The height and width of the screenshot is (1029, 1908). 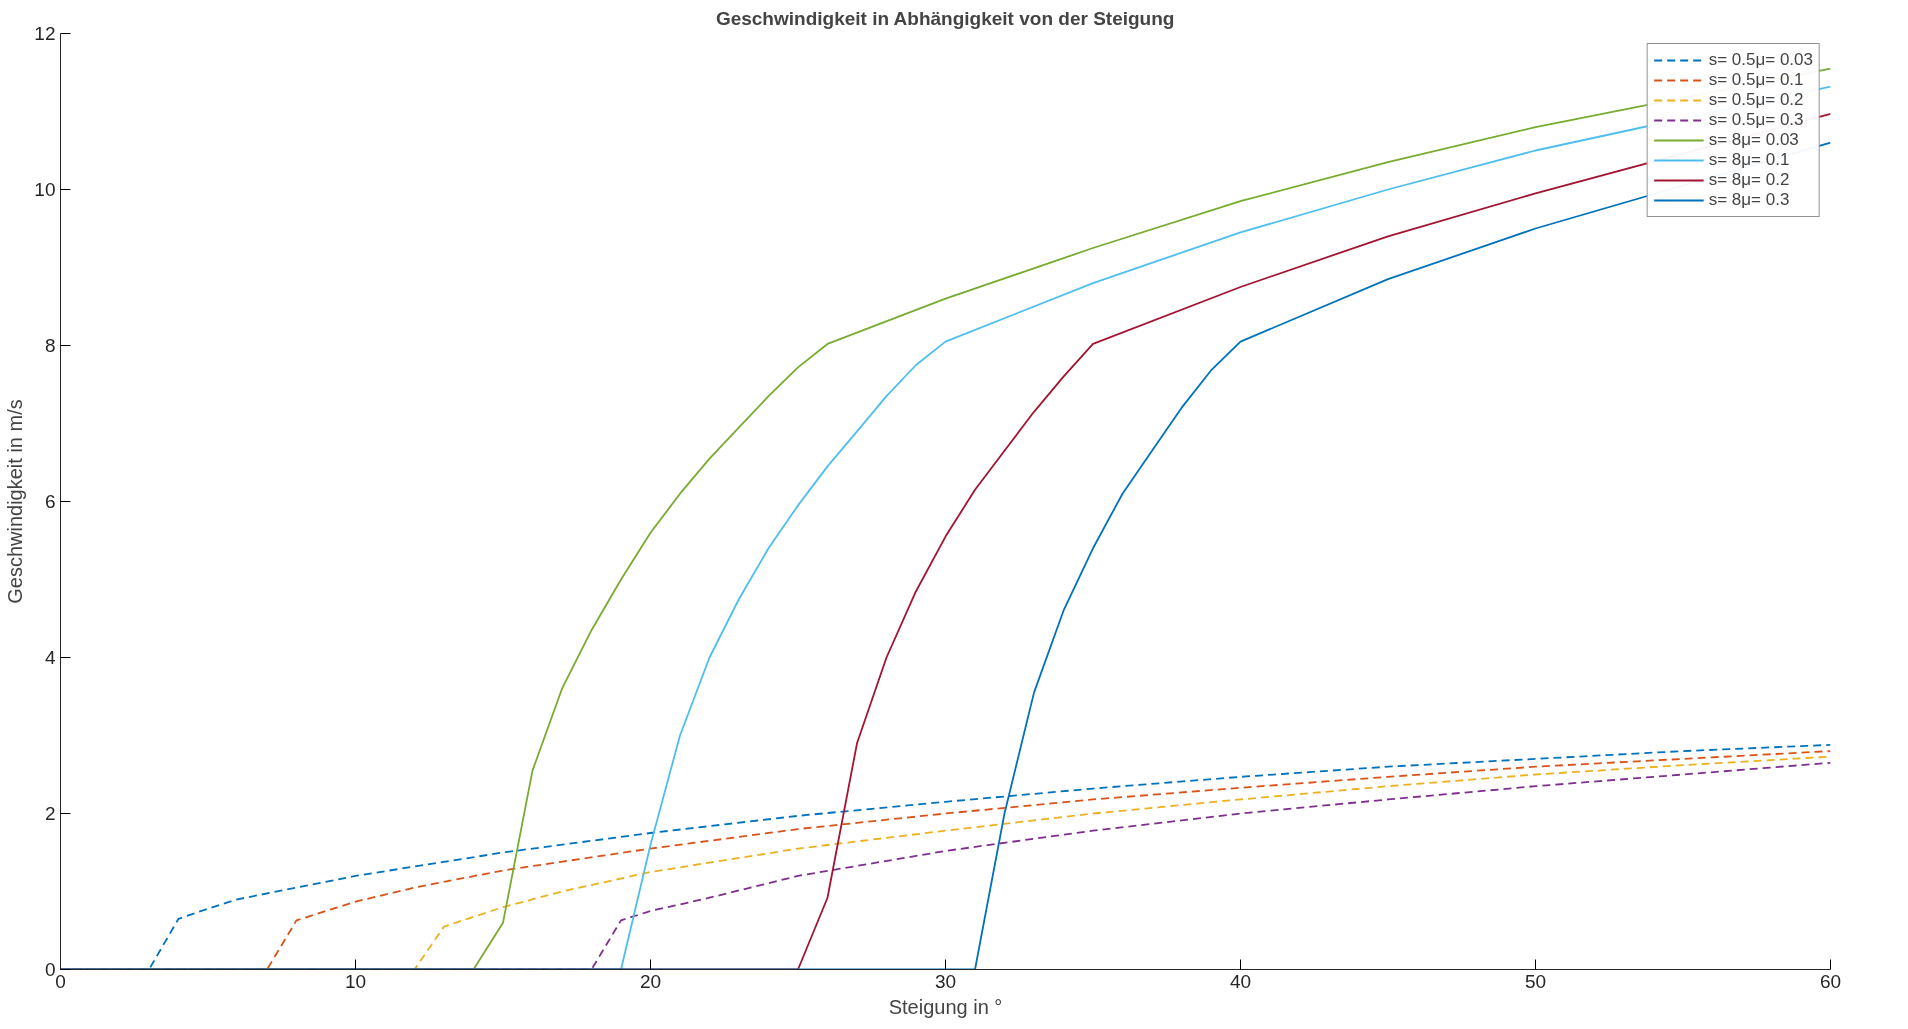 What do you see at coordinates (1756, 80) in the screenshot?
I see `legend-label: s= 0.5μ= 0.1` at bounding box center [1756, 80].